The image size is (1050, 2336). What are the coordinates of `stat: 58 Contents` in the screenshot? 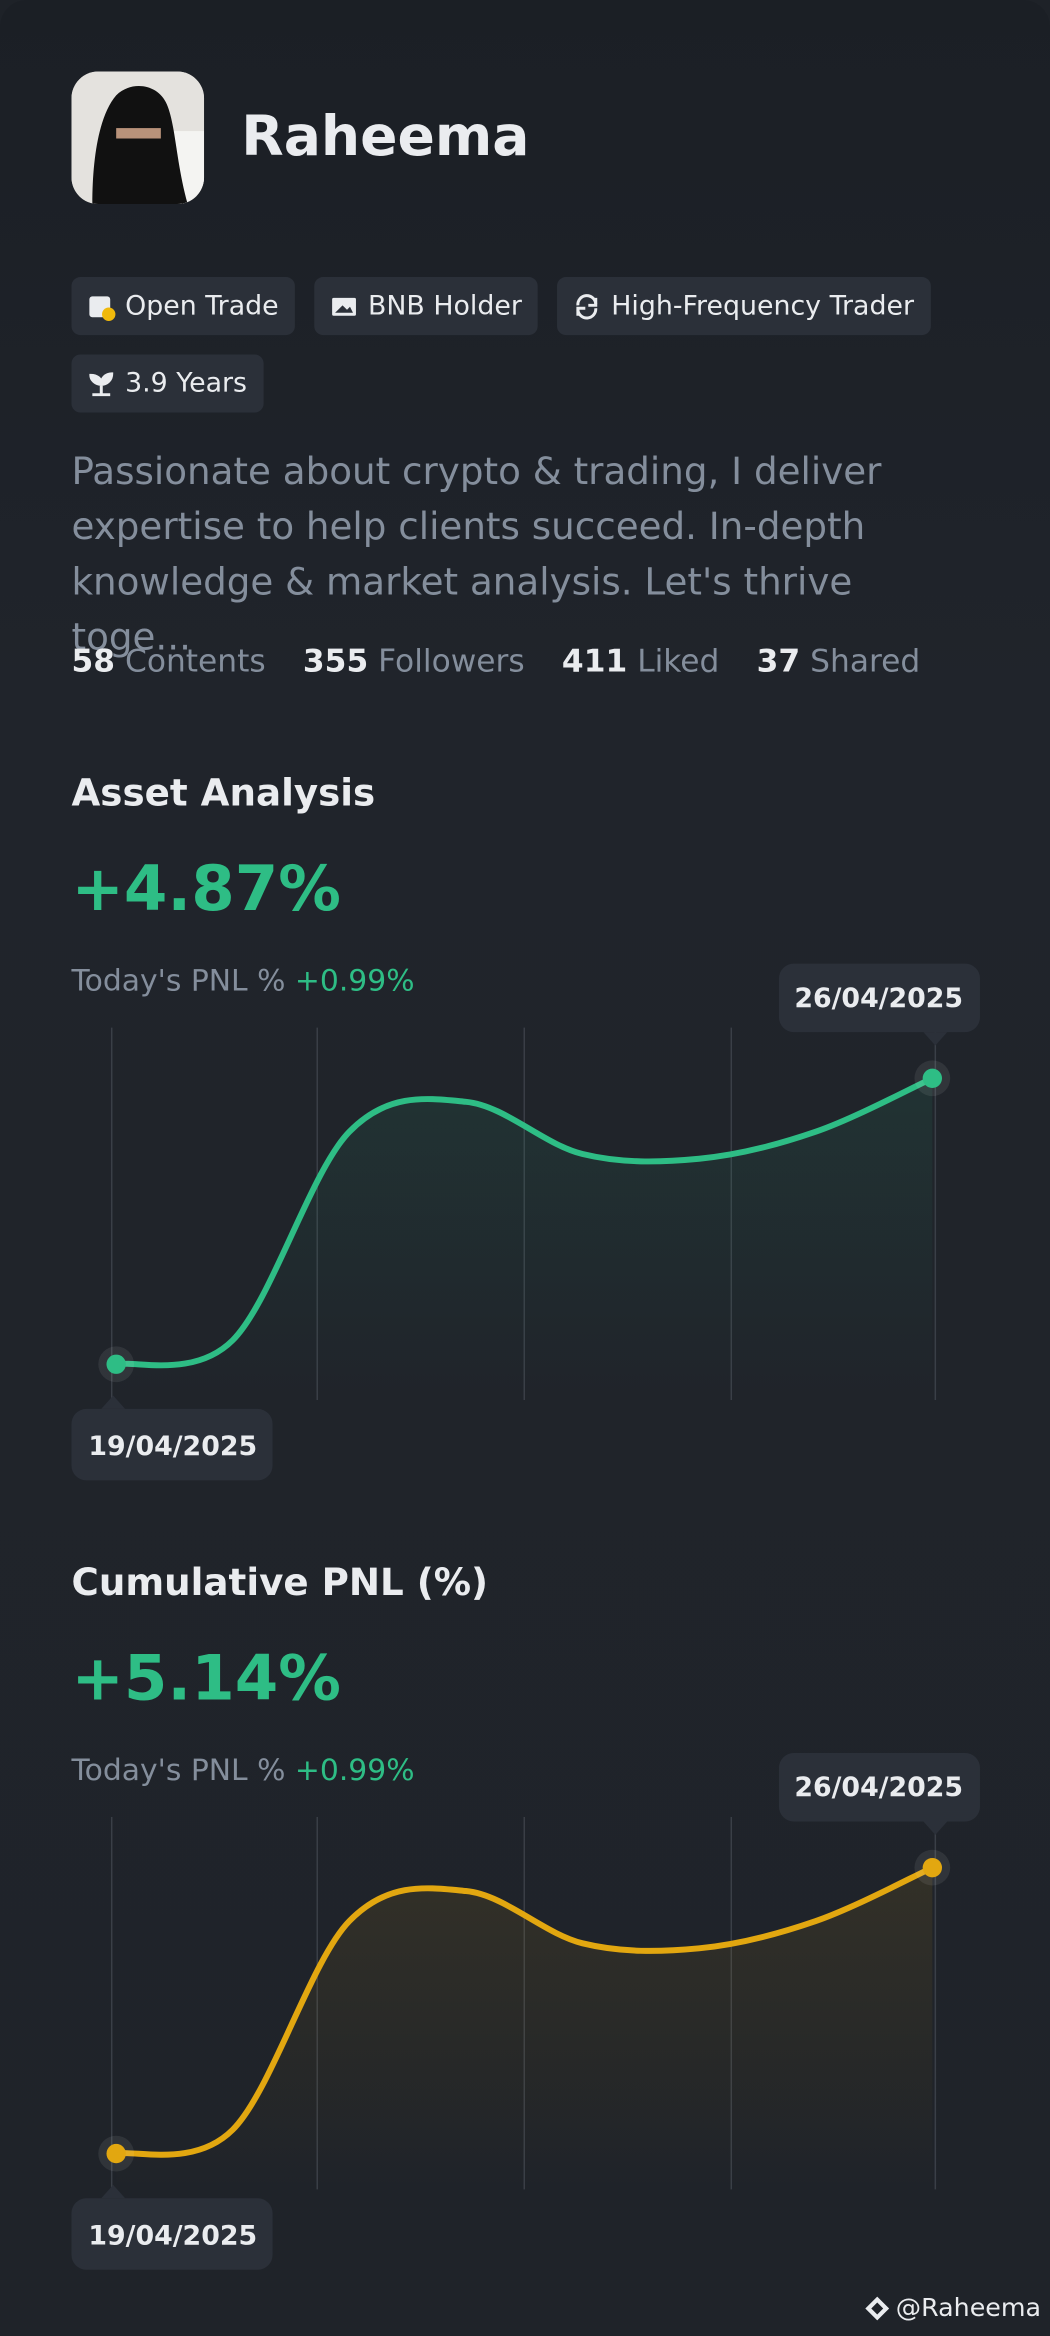 It's located at (168, 661).